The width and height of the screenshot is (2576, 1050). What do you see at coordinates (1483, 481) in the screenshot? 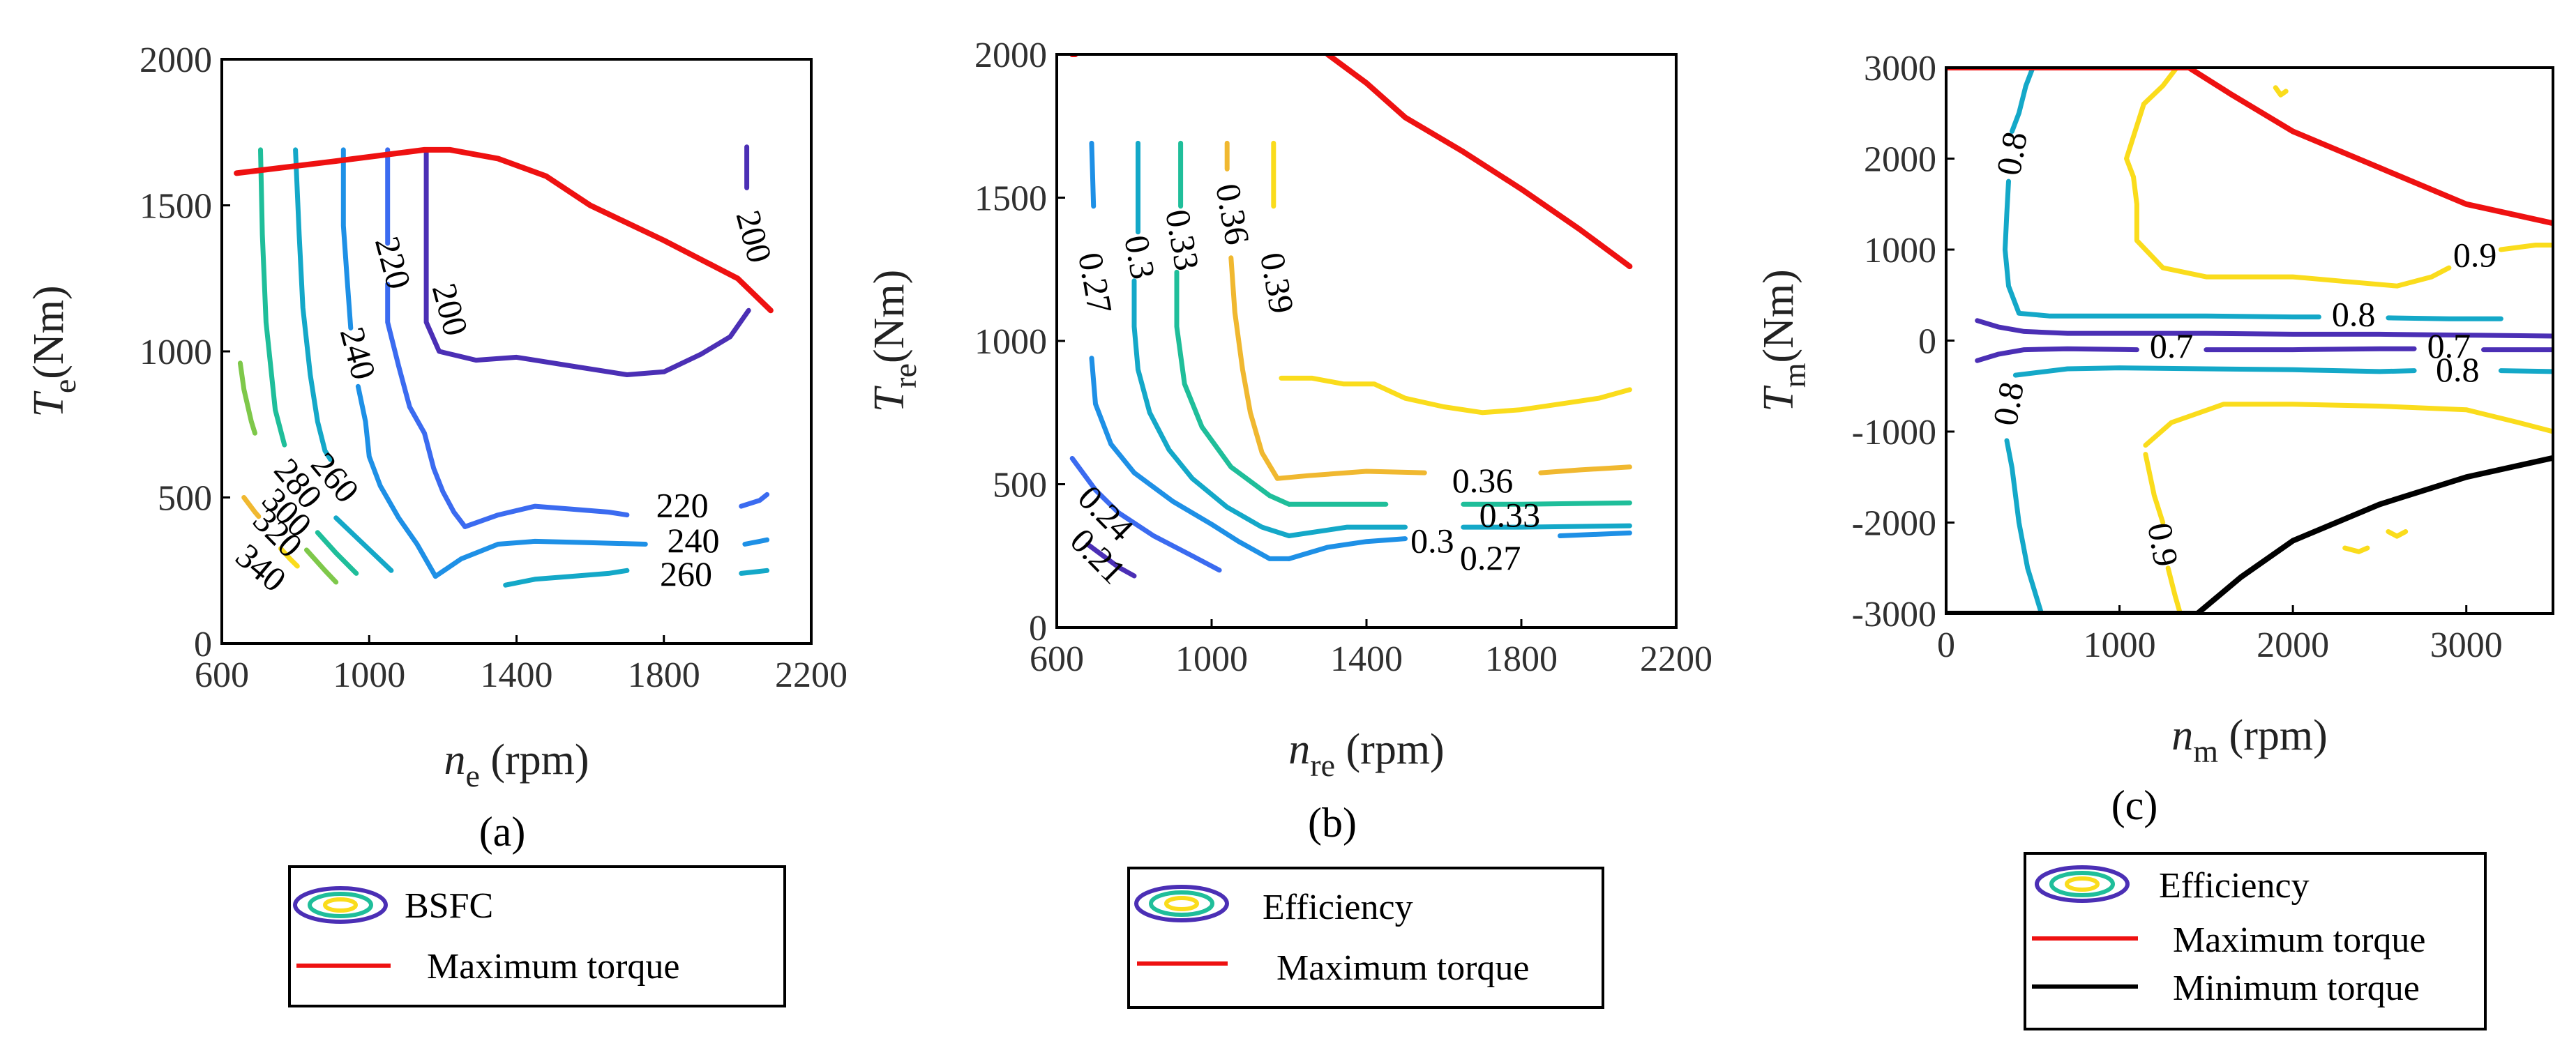
I see `contour-label: 0.36` at bounding box center [1483, 481].